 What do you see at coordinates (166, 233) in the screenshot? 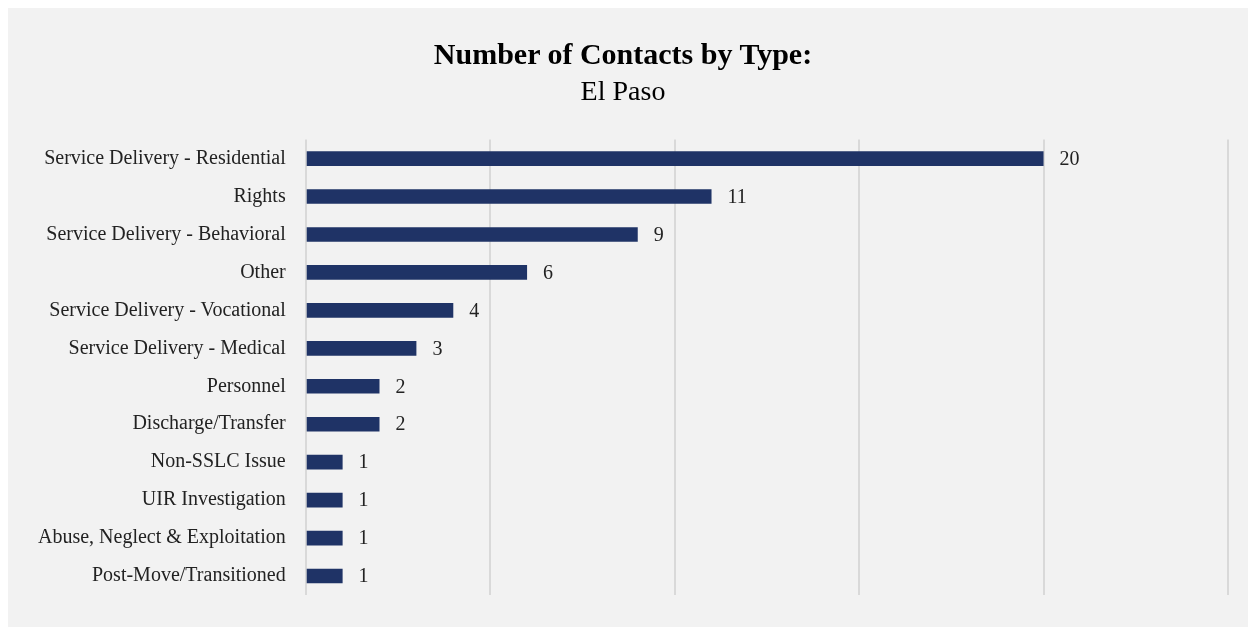
I see `y-tick-label: Service Delivery - Behavioral` at bounding box center [166, 233].